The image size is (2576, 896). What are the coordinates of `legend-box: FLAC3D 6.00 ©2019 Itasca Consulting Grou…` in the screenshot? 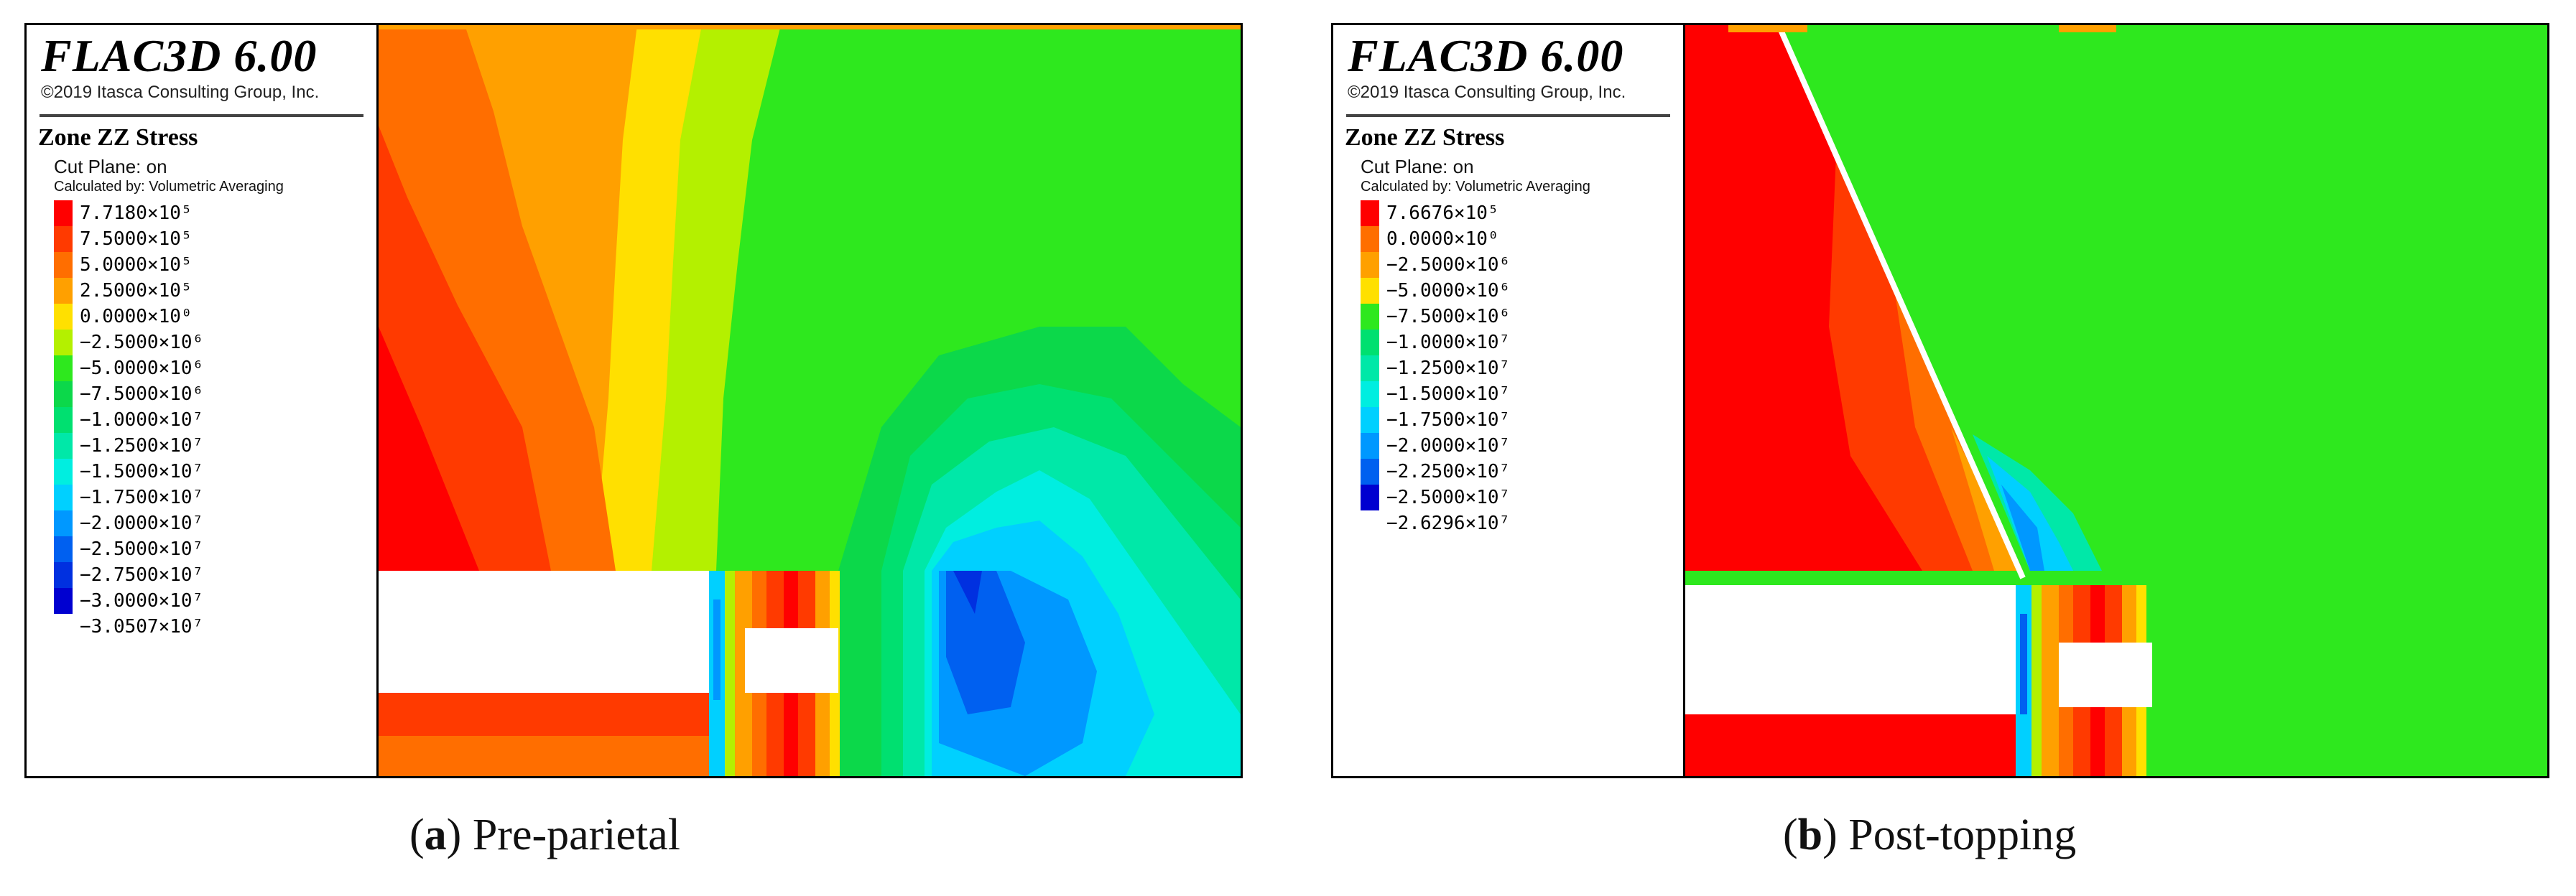 It's located at (1509, 400).